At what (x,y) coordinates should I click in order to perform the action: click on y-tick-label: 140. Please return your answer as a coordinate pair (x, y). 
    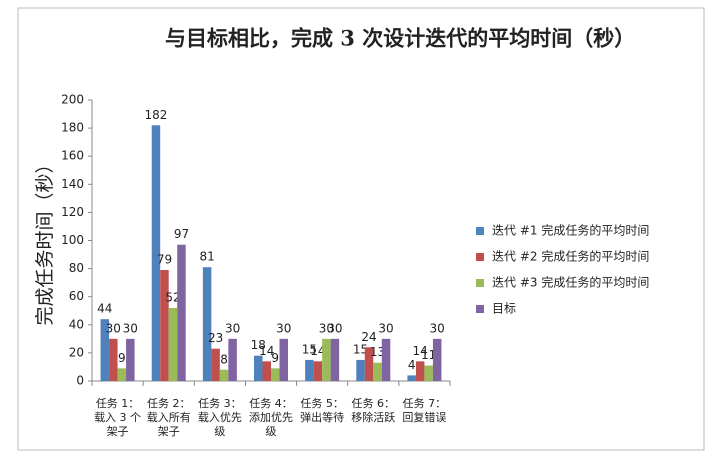
    Looking at the image, I should click on (72, 184).